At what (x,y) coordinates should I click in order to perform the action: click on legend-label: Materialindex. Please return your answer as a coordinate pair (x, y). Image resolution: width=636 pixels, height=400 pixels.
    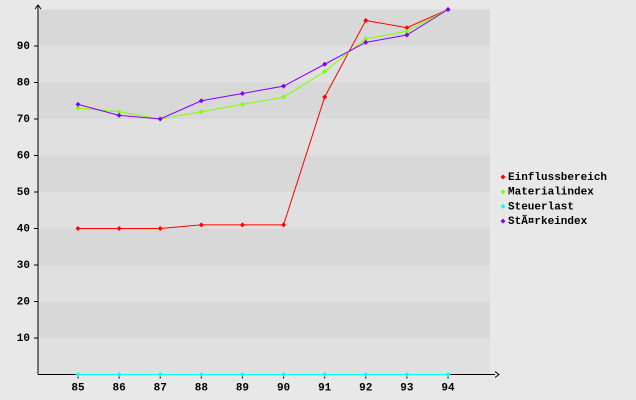
    Looking at the image, I should click on (551, 193).